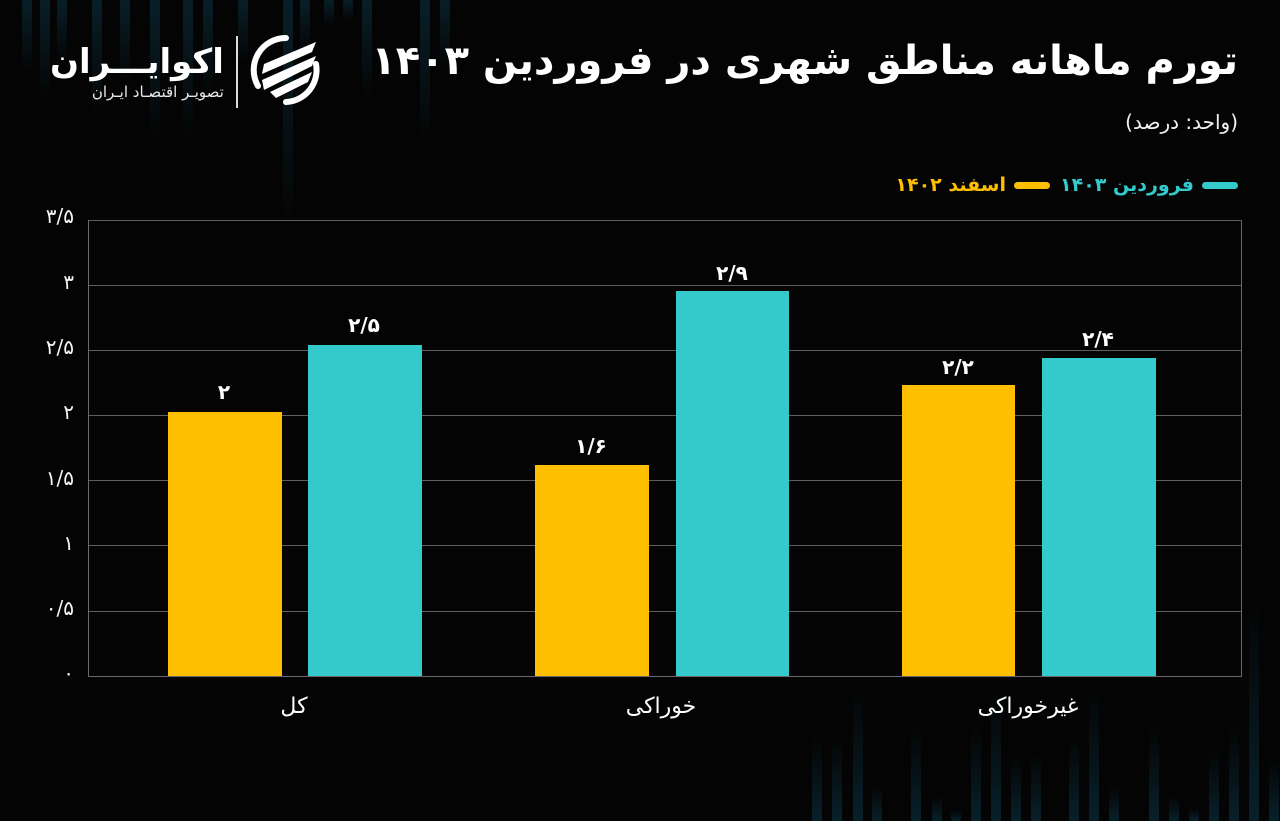  Describe the element at coordinates (68, 543) in the screenshot. I see `y-tick: ۱` at that location.